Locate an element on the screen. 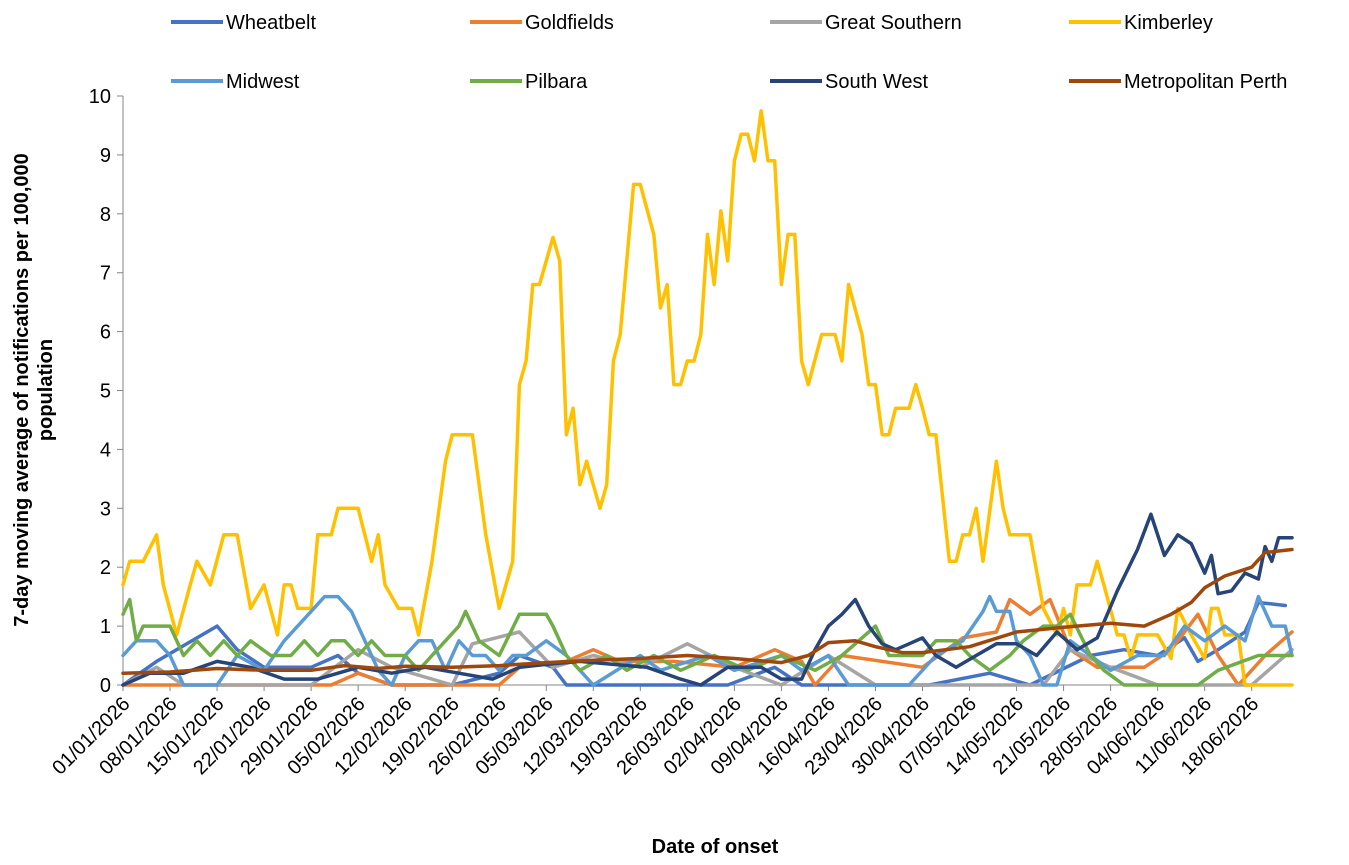 The height and width of the screenshot is (865, 1349). legend-item: Midwest is located at coordinates (235, 82).